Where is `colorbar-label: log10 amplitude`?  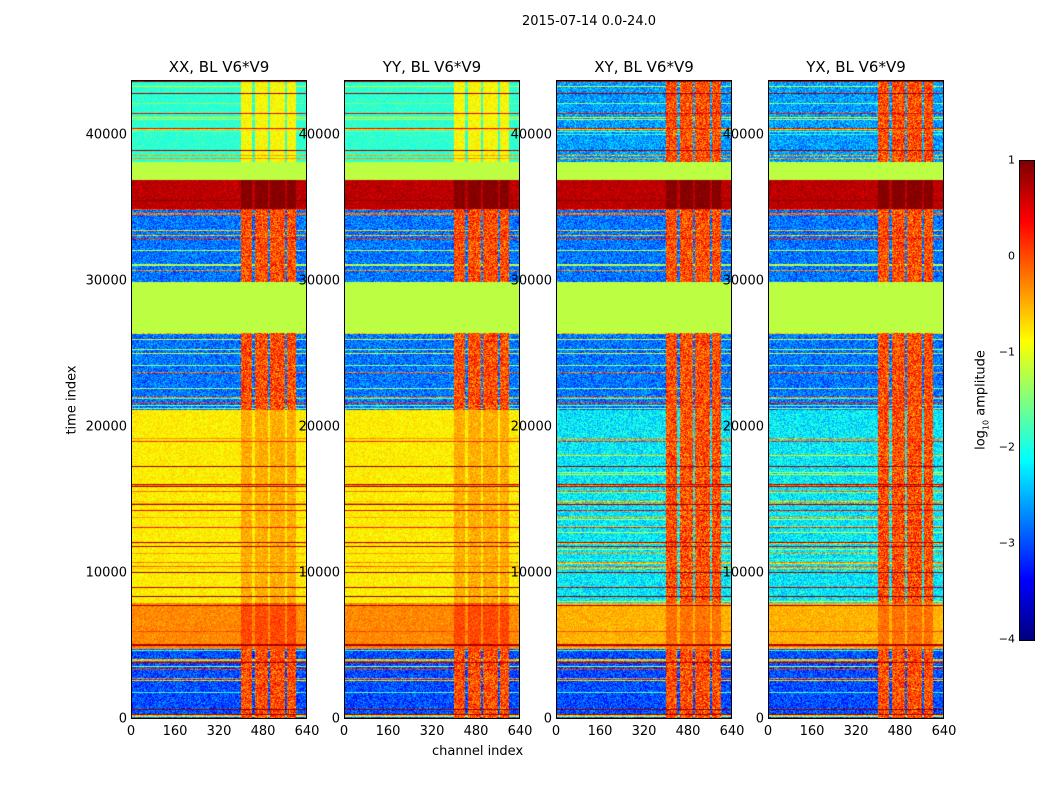 colorbar-label: log10 amplitude is located at coordinates (982, 400).